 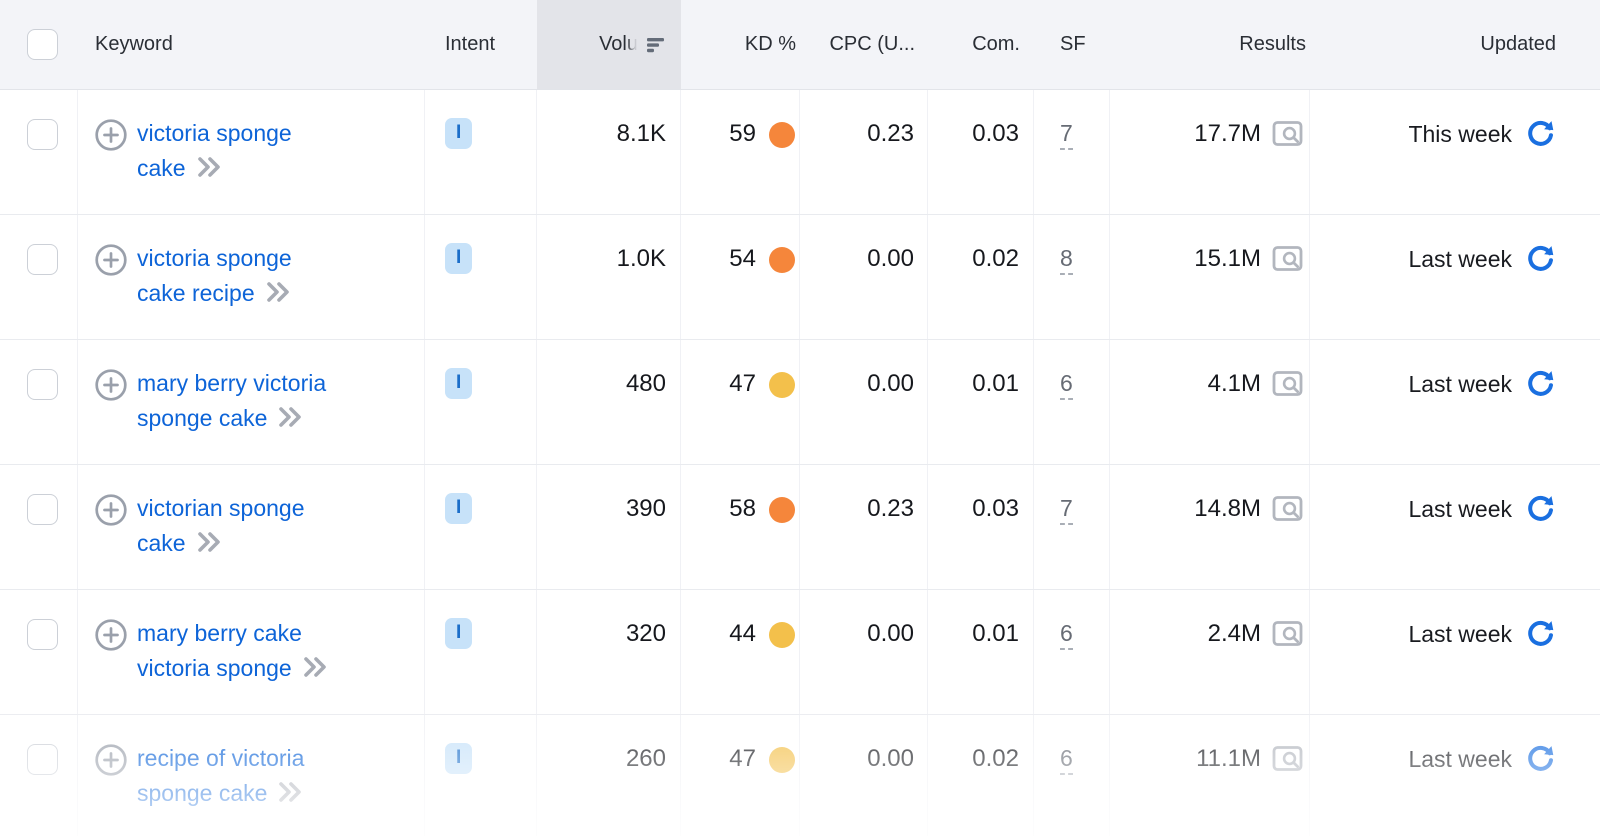 I want to click on column-header-kd: KD %, so click(x=740, y=44).